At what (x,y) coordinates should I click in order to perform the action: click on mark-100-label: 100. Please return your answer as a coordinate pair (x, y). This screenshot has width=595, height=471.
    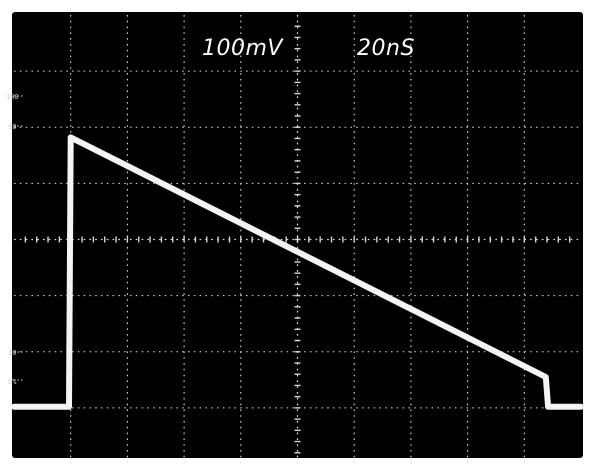
    Looking at the image, I should click on (12, 97).